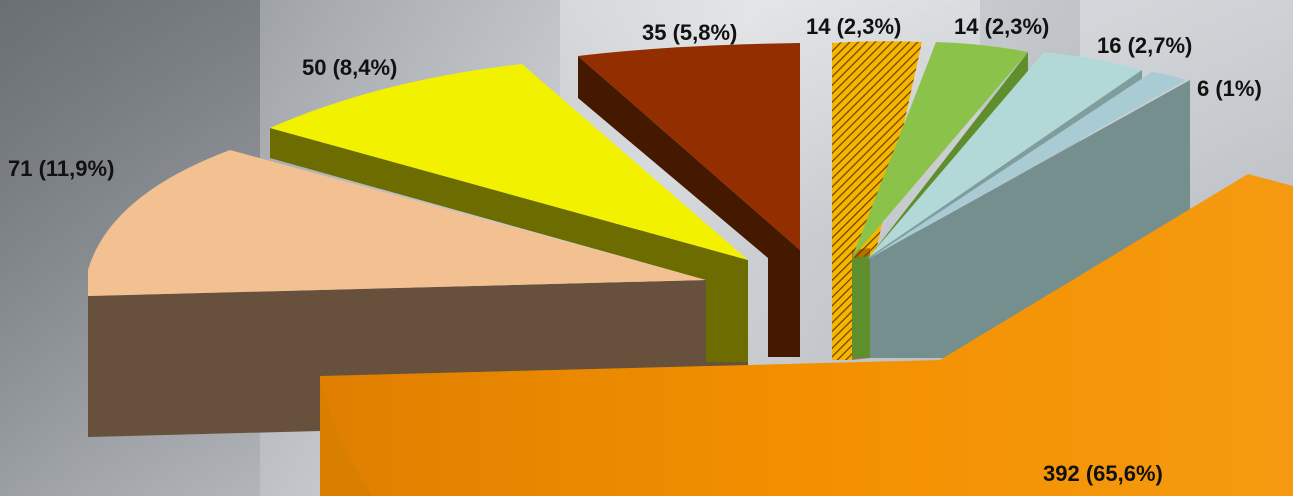 This screenshot has width=1293, height=496. I want to click on data-label-slice-3: 50 (8,4%), so click(349, 67).